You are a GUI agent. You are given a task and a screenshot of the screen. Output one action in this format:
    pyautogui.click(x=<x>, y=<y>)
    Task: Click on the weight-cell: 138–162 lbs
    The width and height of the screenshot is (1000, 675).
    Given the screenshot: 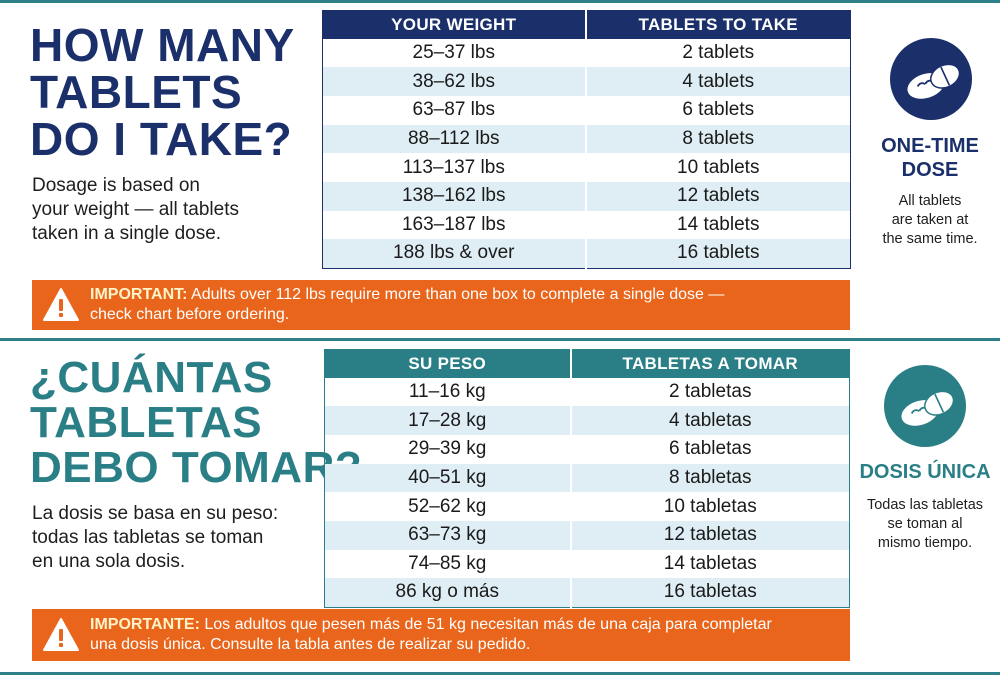 What is the action you would take?
    pyautogui.click(x=454, y=196)
    